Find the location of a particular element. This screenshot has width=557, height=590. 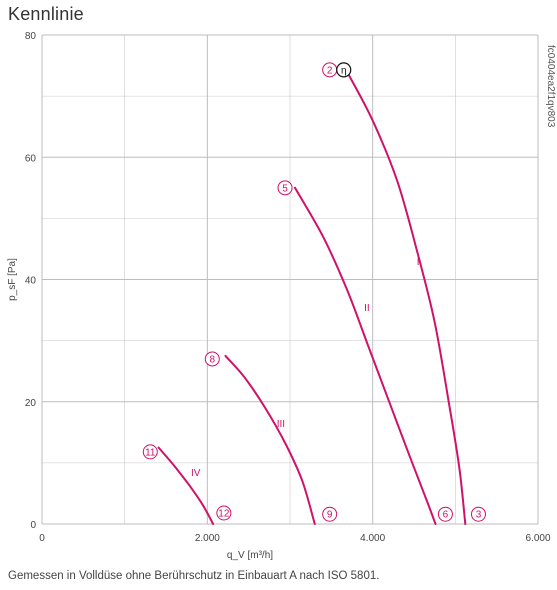

operating-point-label: 9 is located at coordinates (330, 515).